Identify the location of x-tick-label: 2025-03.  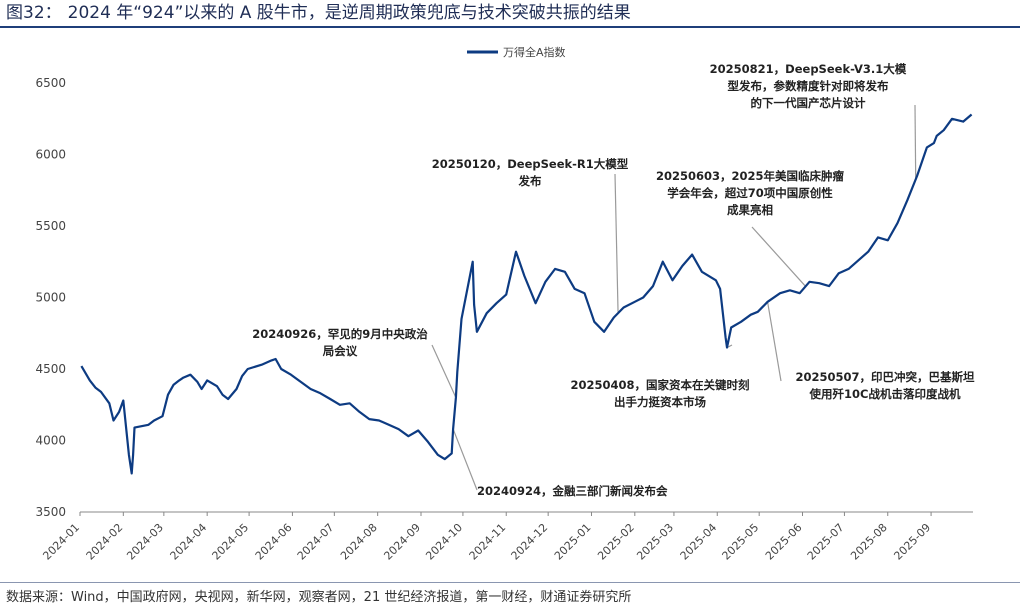
(655, 542).